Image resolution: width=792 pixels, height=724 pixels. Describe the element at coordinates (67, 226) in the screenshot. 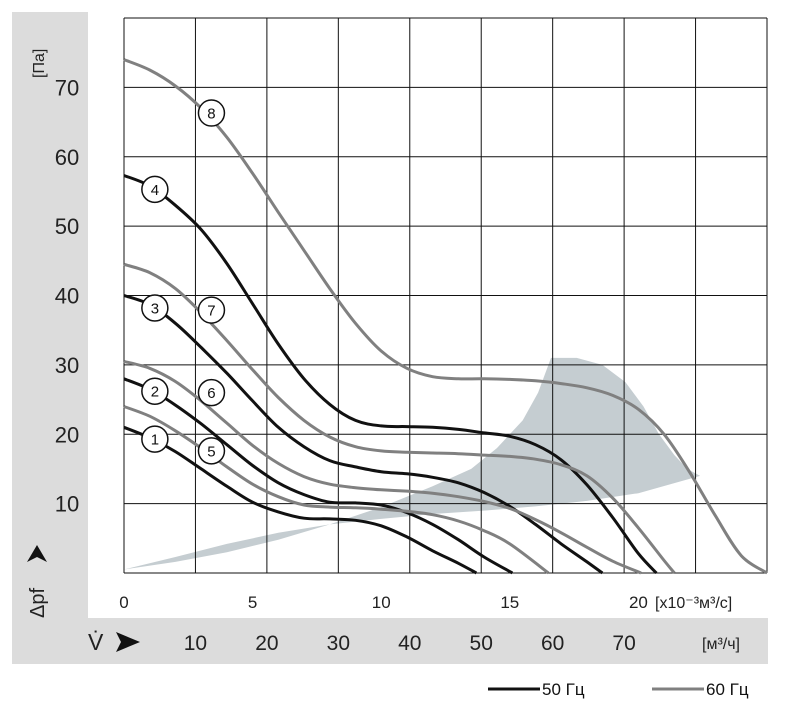

I see `y-tick-label: 50` at that location.